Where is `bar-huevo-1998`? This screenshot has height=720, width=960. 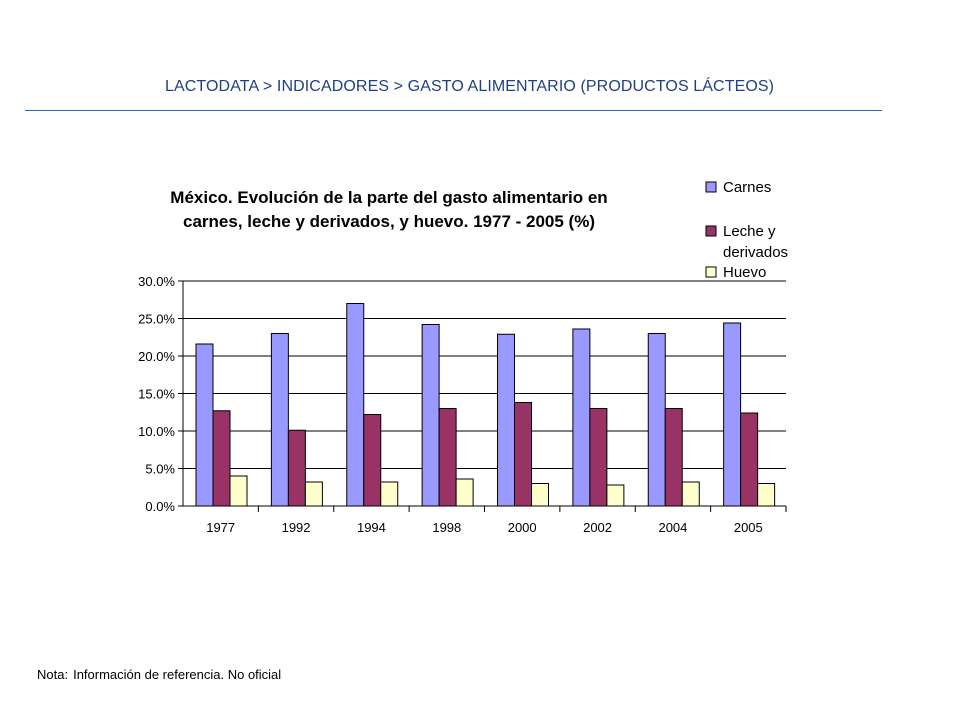 bar-huevo-1998 is located at coordinates (464, 492).